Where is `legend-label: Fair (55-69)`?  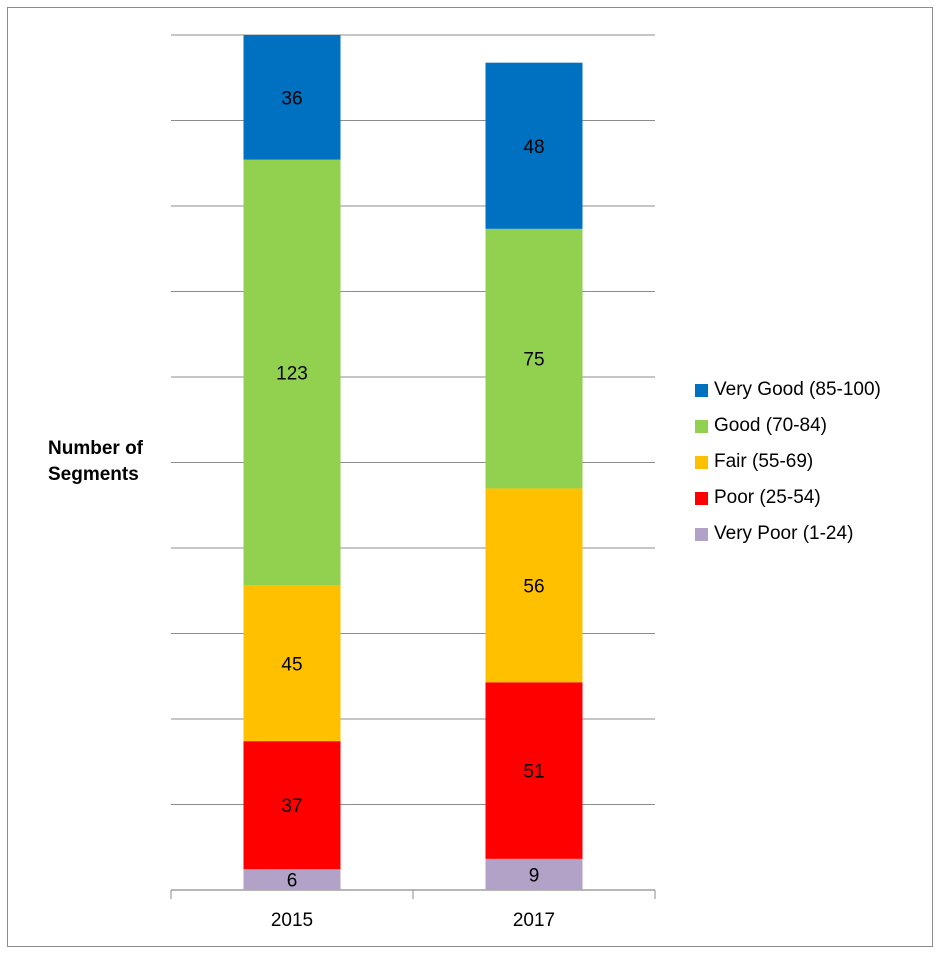 legend-label: Fair (55-69) is located at coordinates (764, 461).